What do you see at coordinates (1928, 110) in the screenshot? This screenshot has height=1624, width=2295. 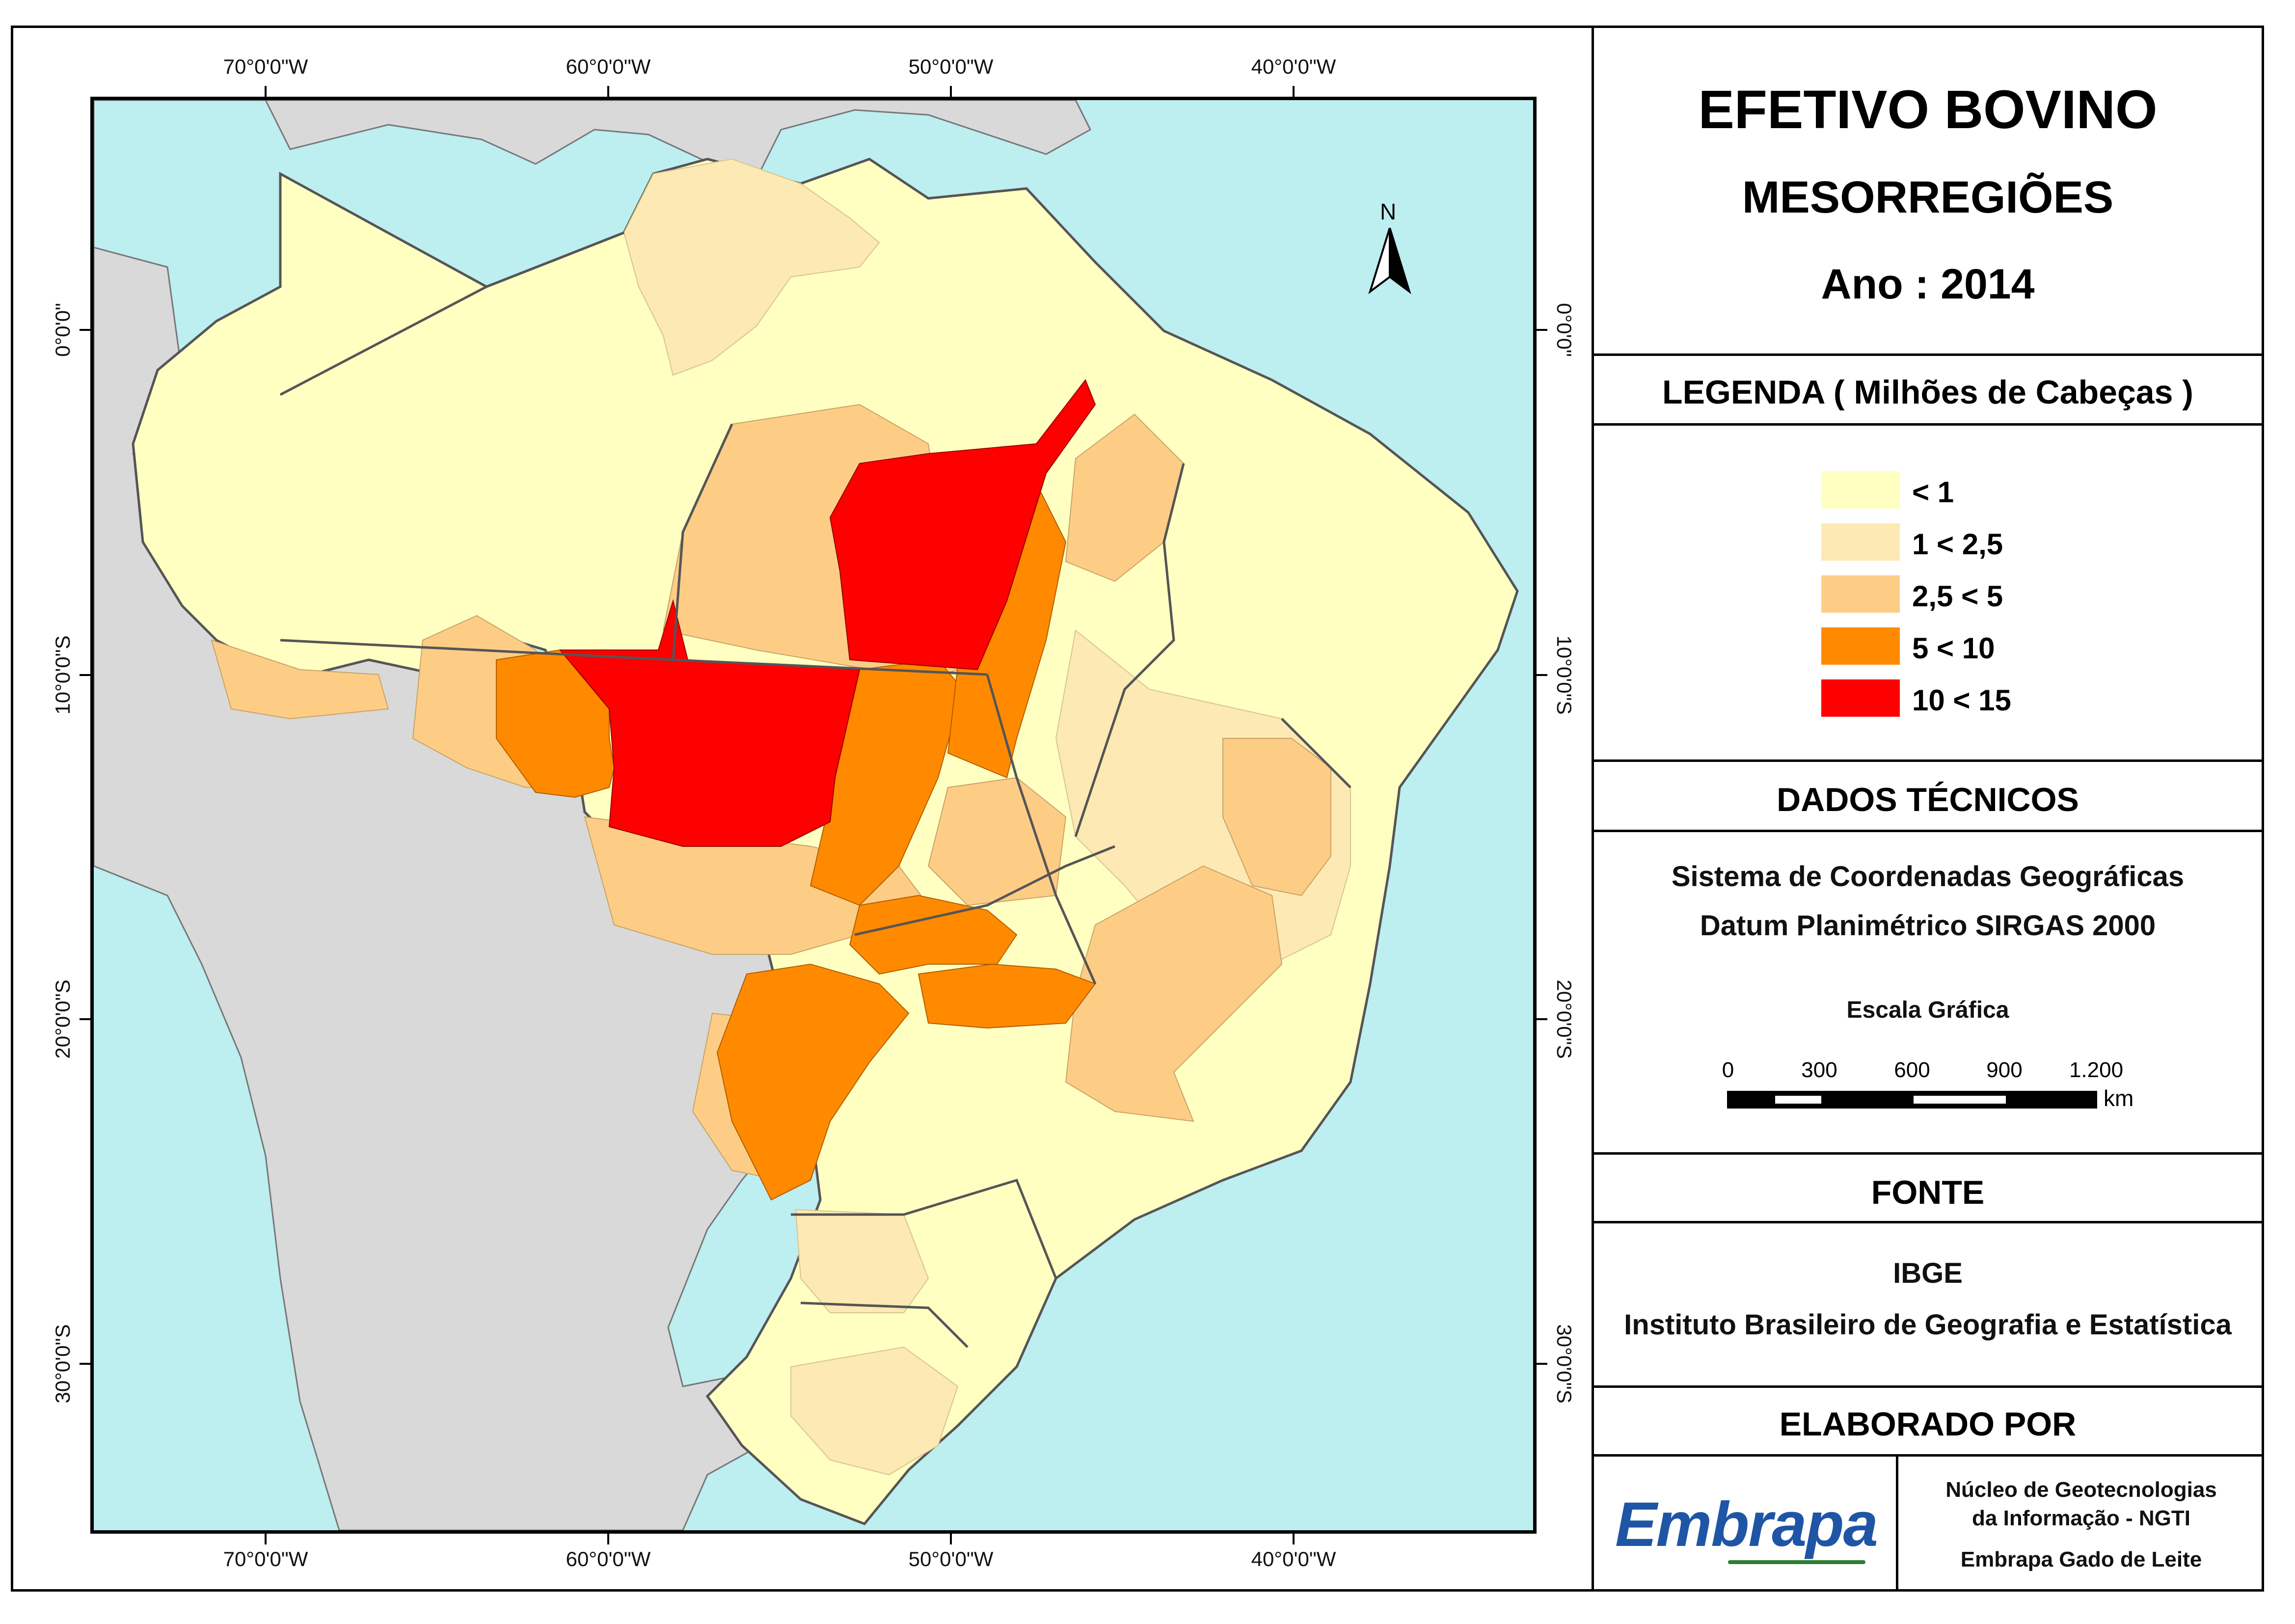 I see `map-title: EFETIVO BOVINO` at bounding box center [1928, 110].